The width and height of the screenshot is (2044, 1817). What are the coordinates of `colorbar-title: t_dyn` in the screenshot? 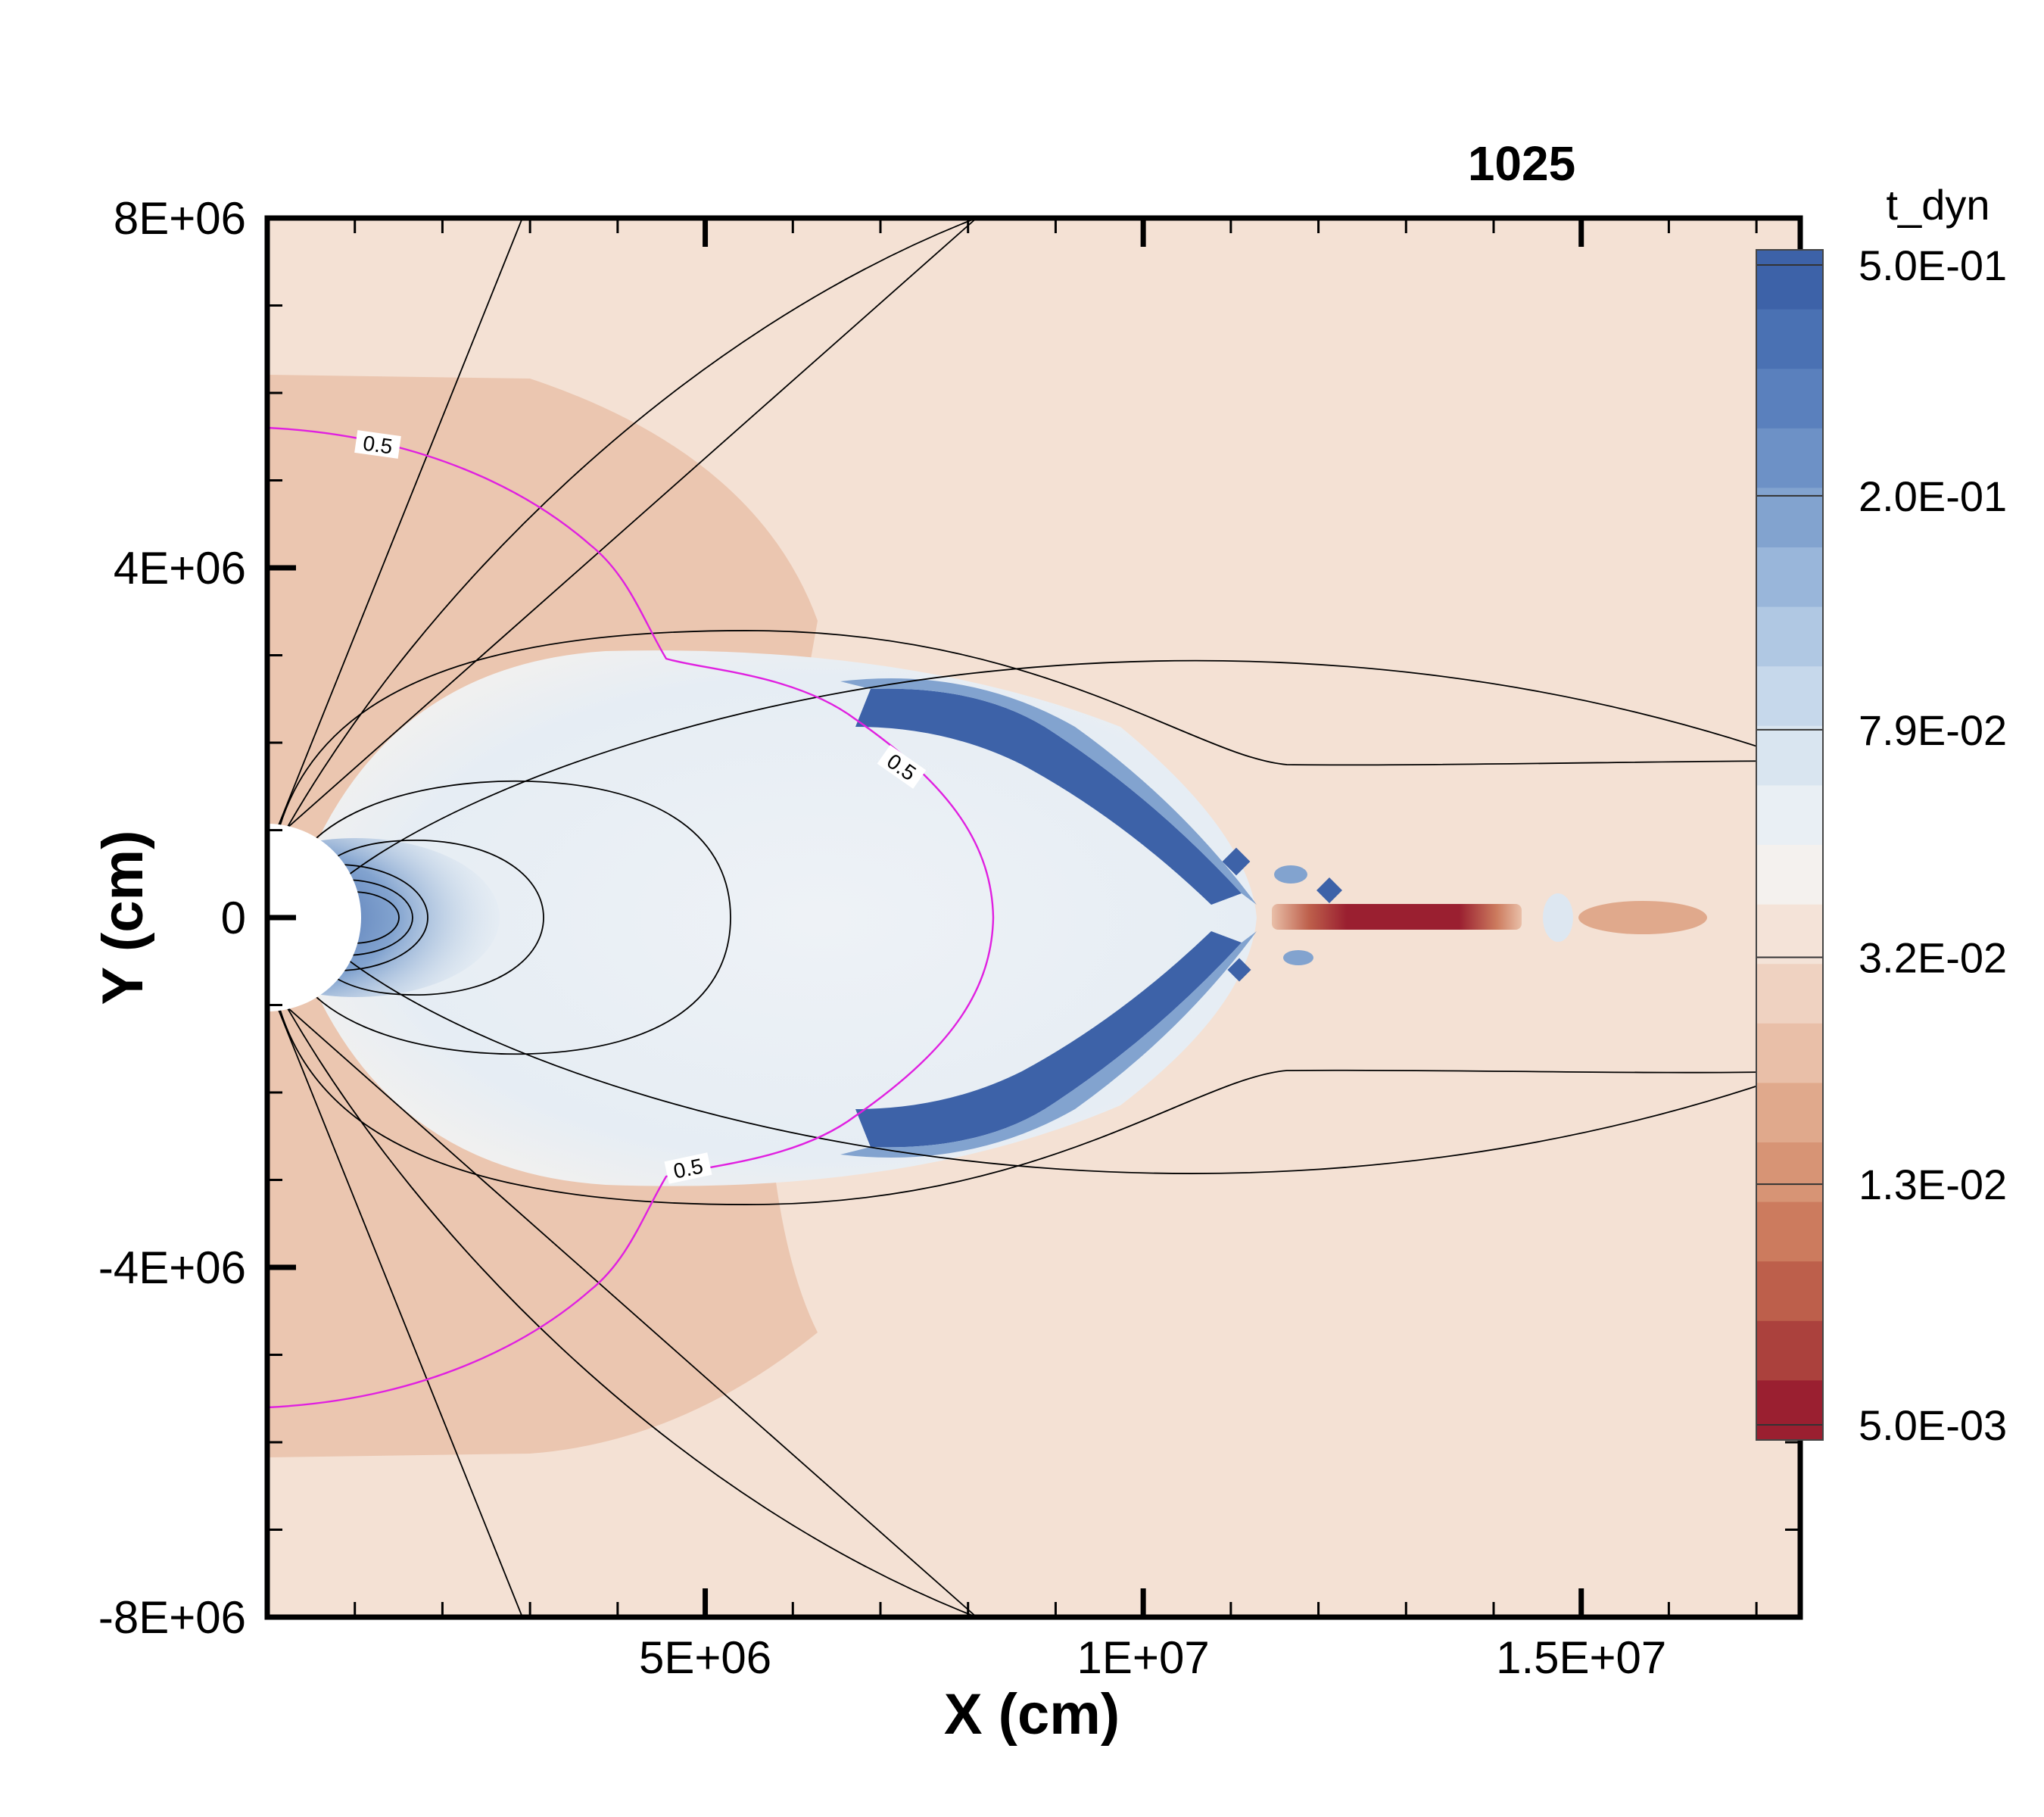 It's located at (1938, 205).